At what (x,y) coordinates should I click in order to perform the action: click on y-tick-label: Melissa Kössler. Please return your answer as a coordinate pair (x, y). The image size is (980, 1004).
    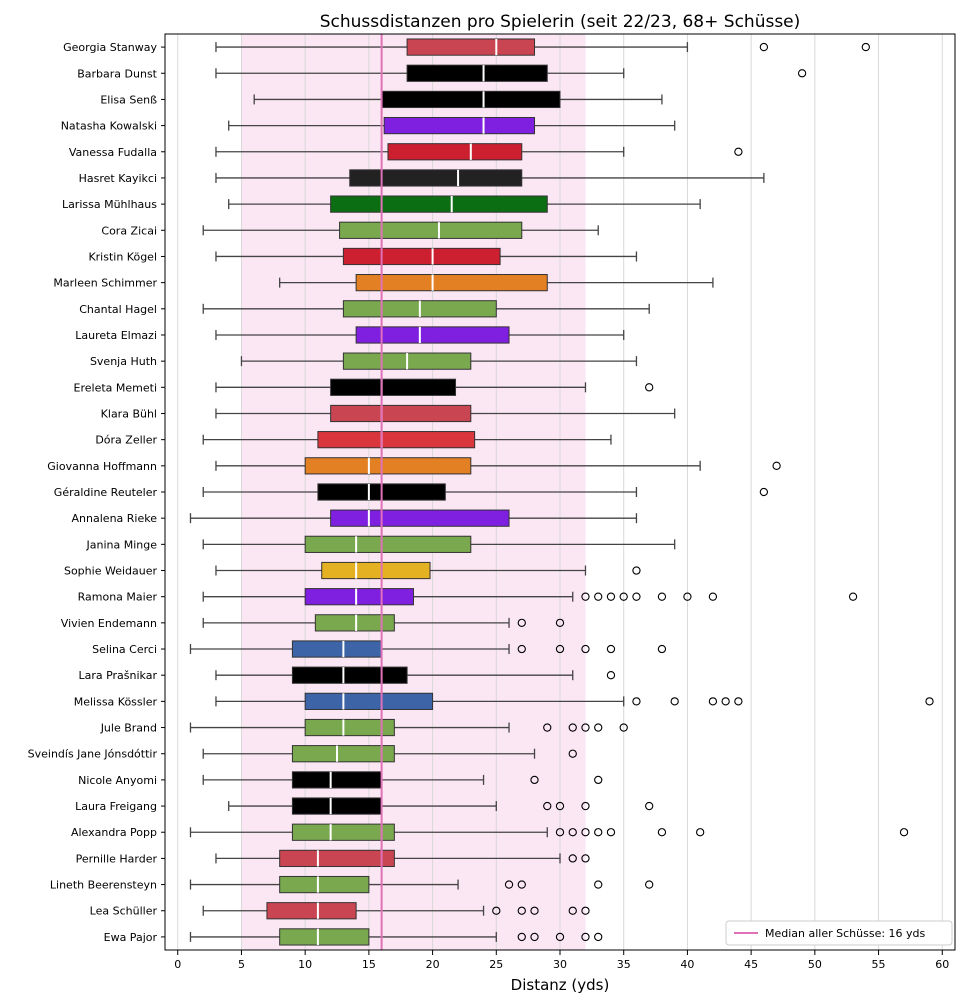
    Looking at the image, I should click on (116, 701).